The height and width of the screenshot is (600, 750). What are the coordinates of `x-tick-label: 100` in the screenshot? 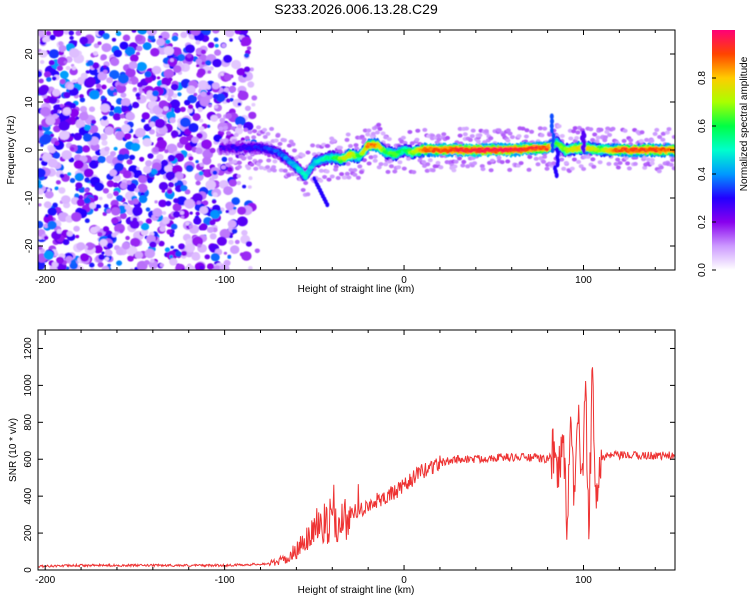 It's located at (583, 280).